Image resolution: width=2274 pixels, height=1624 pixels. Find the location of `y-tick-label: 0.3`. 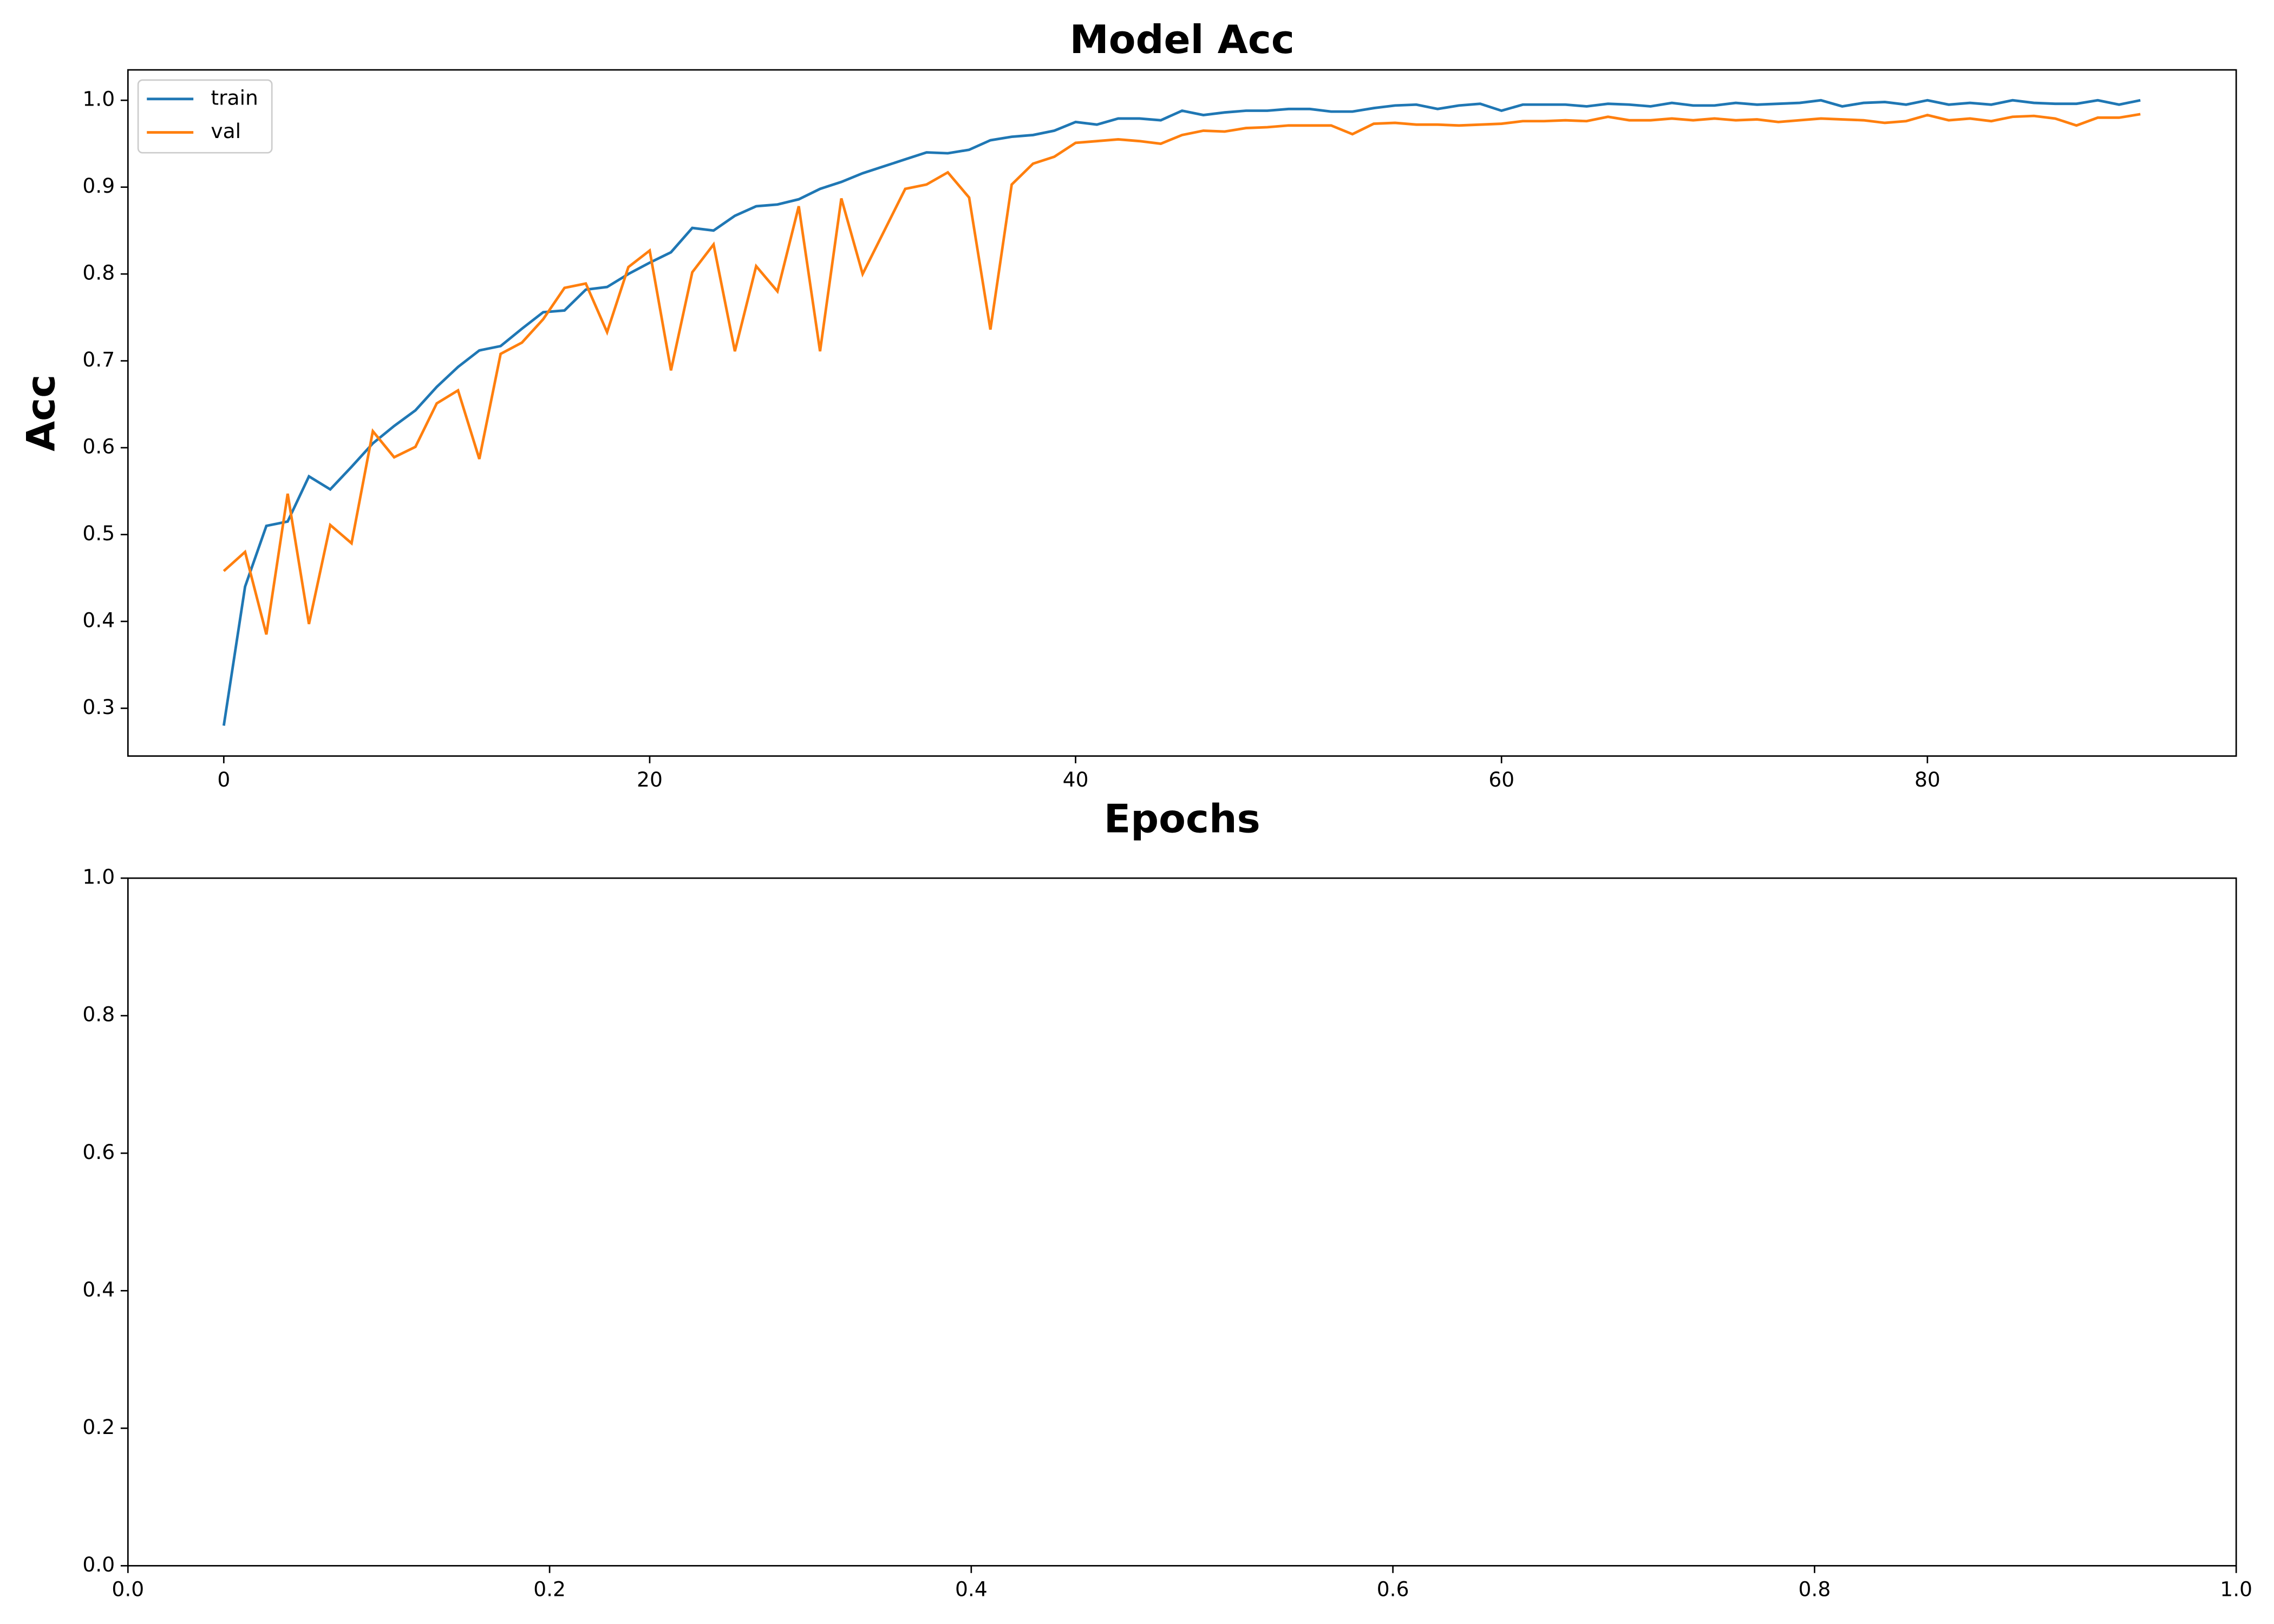

y-tick-label: 0.3 is located at coordinates (99, 707).